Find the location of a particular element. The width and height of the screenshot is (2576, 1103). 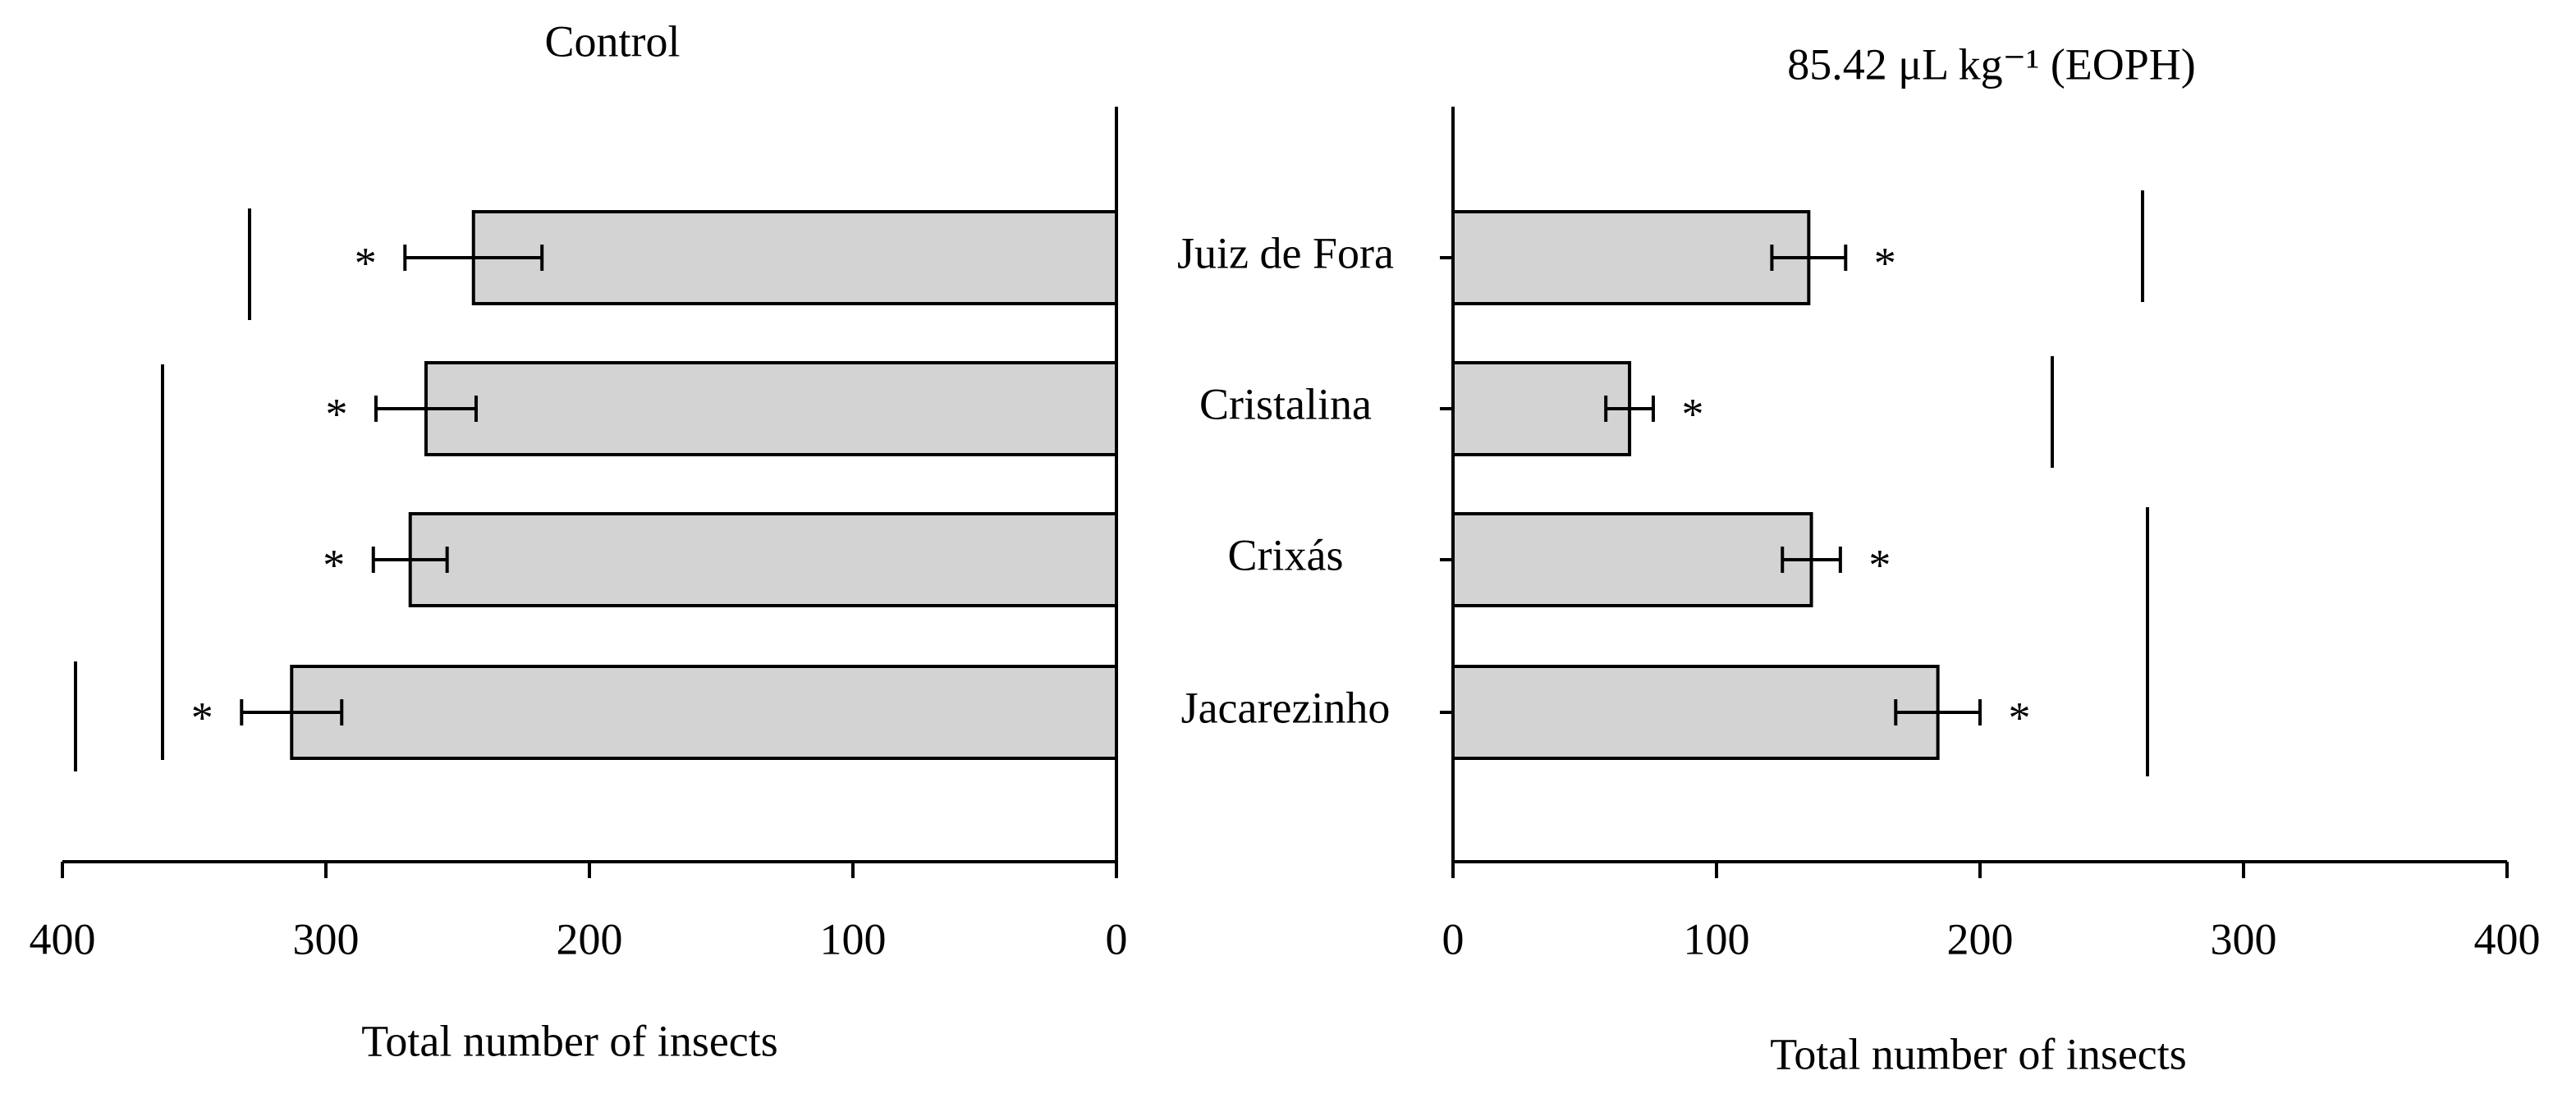

chart-title: 85.42 μL kg⁻¹ (EOPH) is located at coordinates (1991, 64).